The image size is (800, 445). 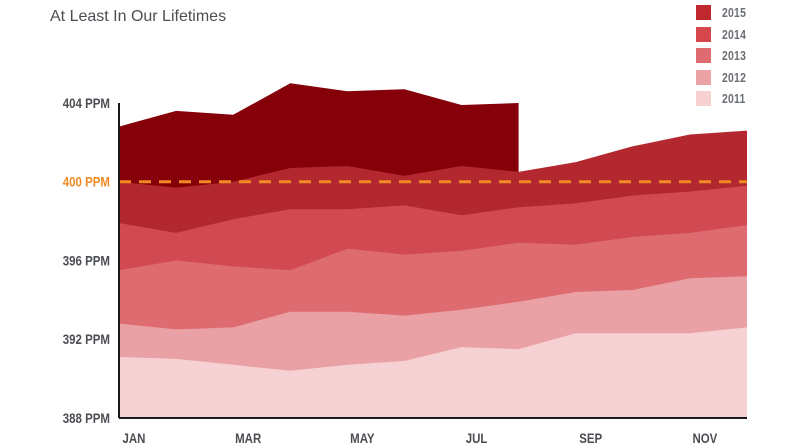 I want to click on legend: 2015 2014 2013 2012 2011, so click(x=724, y=56).